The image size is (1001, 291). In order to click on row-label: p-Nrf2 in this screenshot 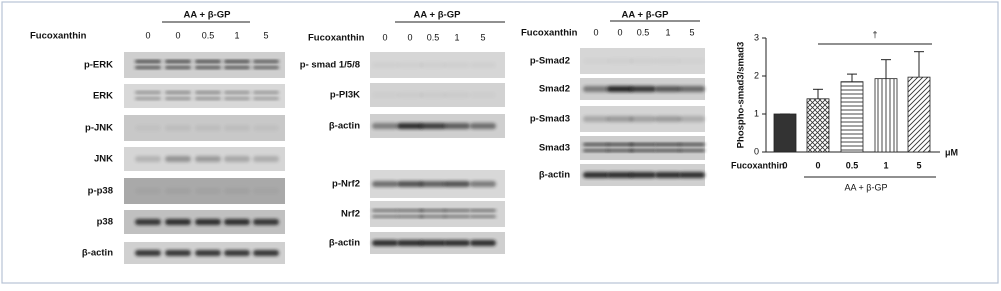, I will do `click(346, 184)`.